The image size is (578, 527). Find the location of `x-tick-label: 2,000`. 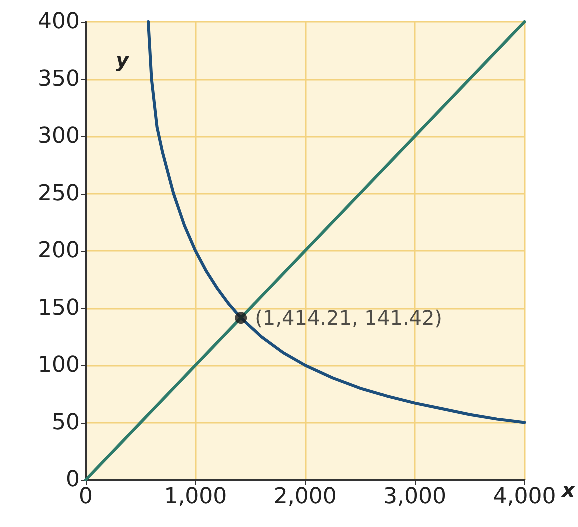

x-tick-label: 2,000 is located at coordinates (305, 497).